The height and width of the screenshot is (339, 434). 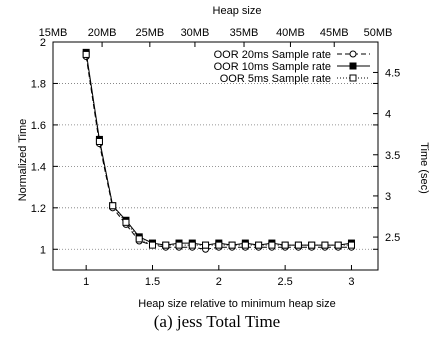 I want to click on y-tick-label: 1.6, so click(x=38, y=126).